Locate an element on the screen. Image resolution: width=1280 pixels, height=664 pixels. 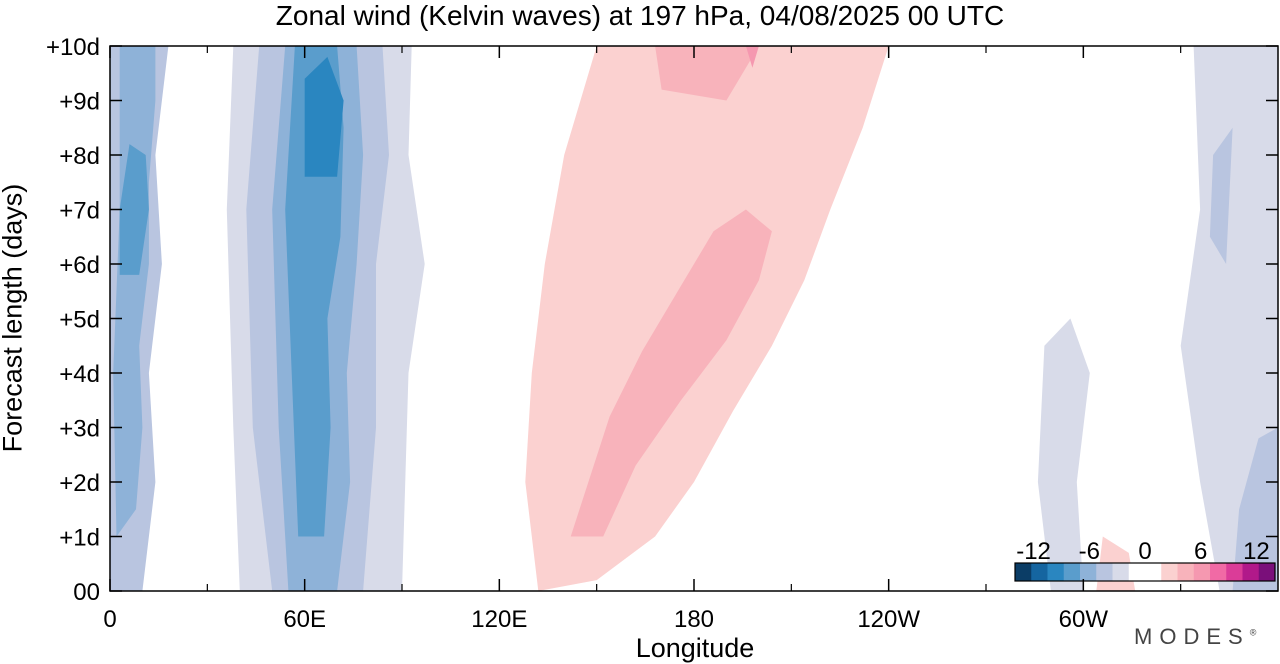
y-tick-label: +9d is located at coordinates (79, 102).